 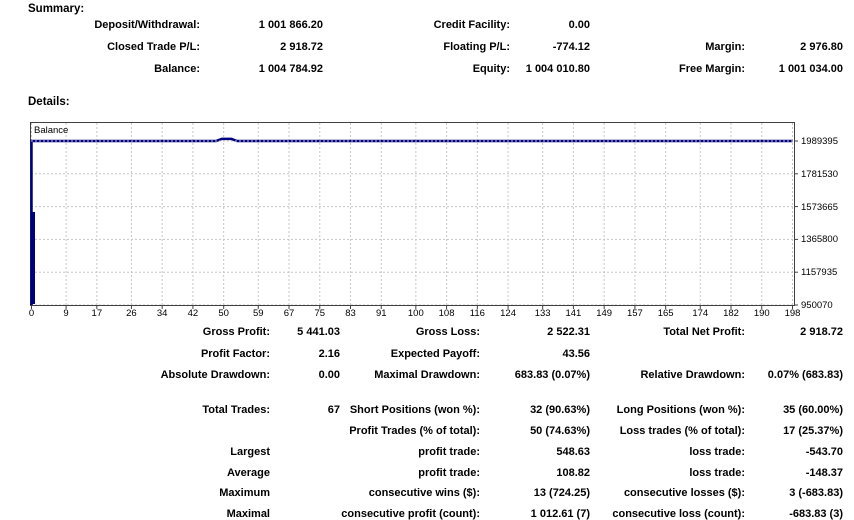 I want to click on stat-label: Short Positions (won %):, so click(x=414, y=410).